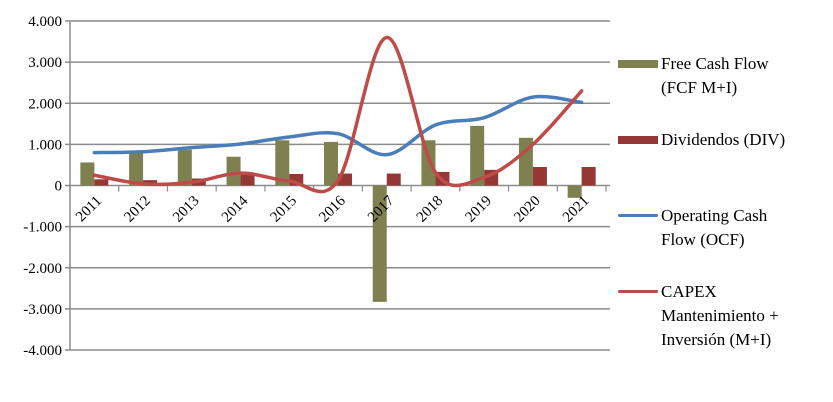  I want to click on x-tick-label: 2019, so click(478, 209).